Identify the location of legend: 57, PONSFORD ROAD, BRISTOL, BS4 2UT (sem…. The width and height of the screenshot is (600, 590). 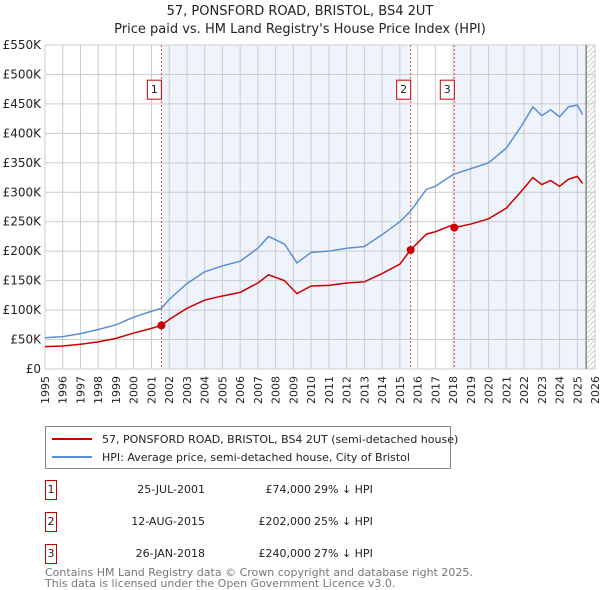
(251, 447).